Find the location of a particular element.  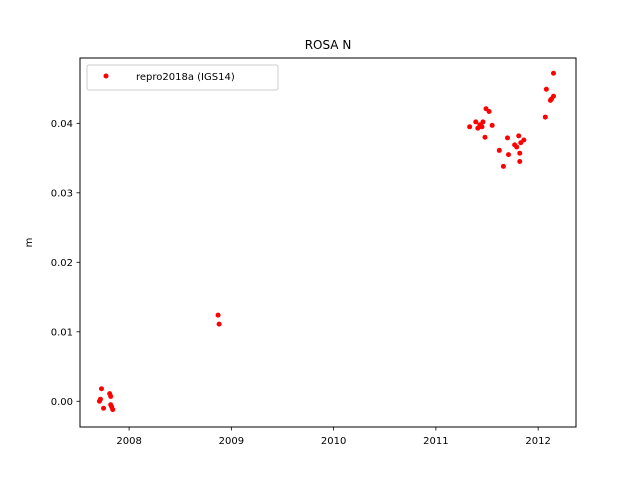

legend: repro2018a (IGS14) is located at coordinates (182, 77).